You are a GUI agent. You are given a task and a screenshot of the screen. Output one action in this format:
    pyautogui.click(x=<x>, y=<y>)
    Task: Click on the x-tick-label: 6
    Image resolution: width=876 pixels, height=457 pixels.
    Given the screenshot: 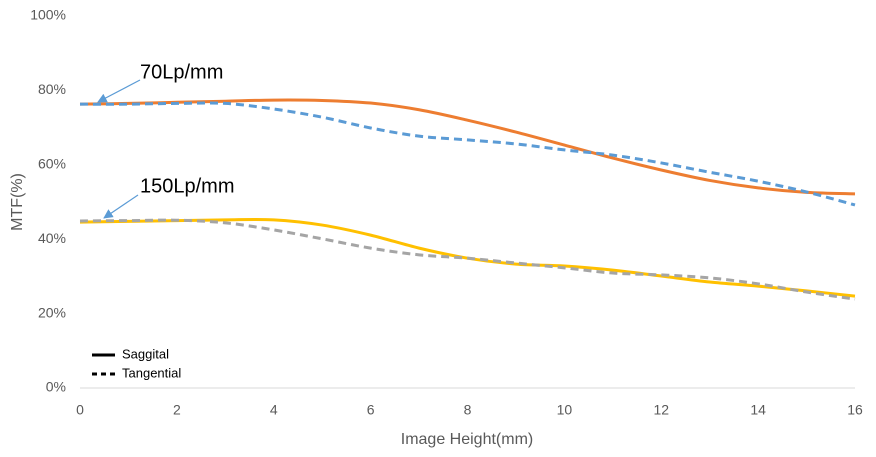 What is the action you would take?
    pyautogui.click(x=371, y=410)
    